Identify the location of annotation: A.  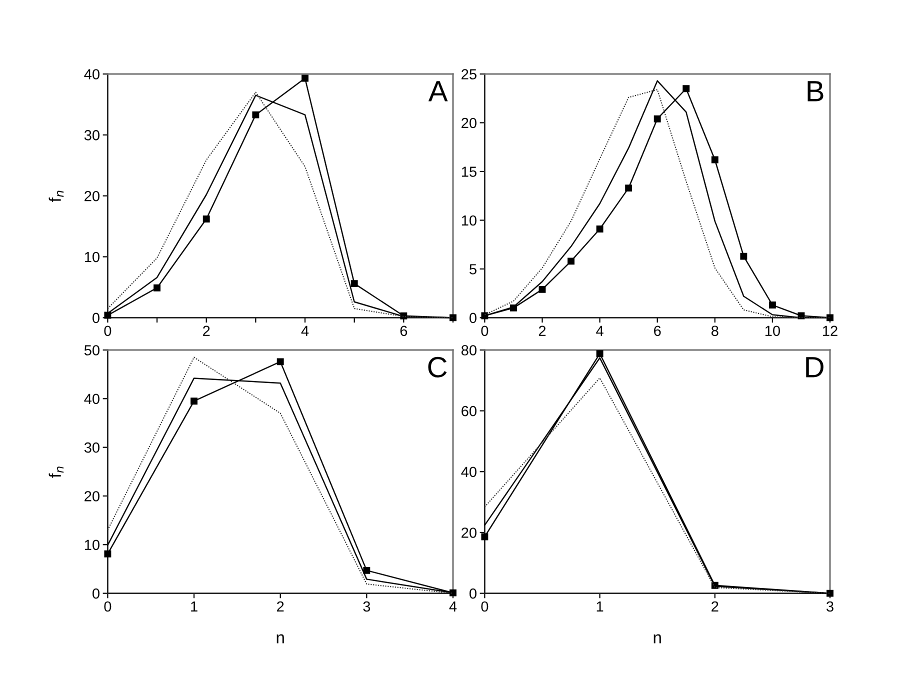
(438, 91).